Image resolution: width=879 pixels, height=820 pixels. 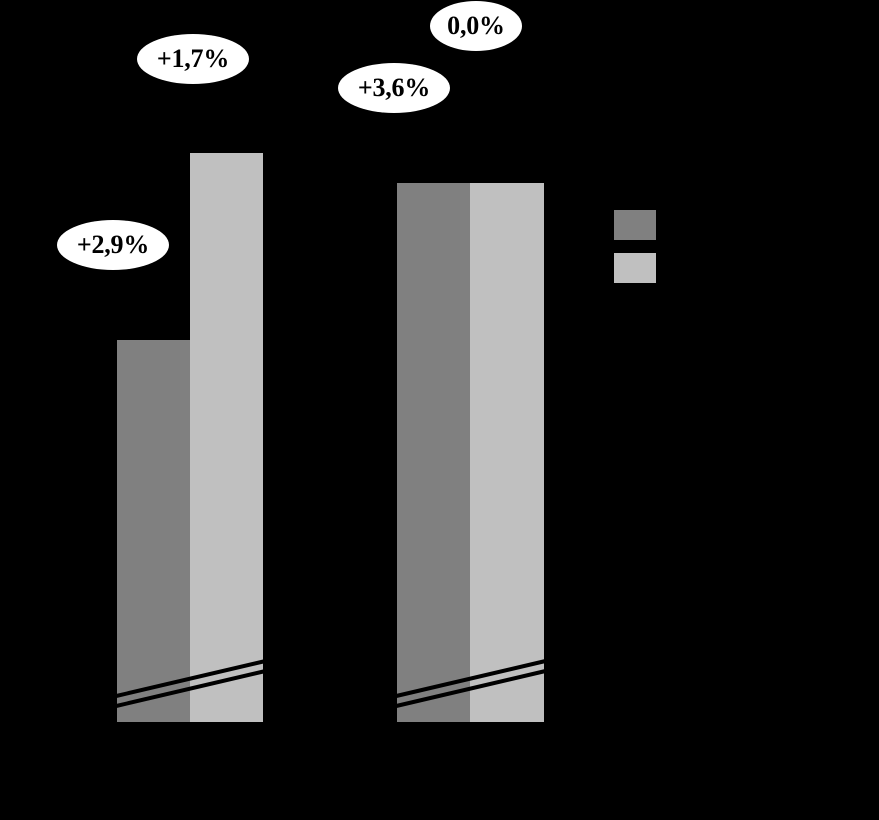 What do you see at coordinates (635, 268) in the screenshot?
I see `legend-swatch-series-light` at bounding box center [635, 268].